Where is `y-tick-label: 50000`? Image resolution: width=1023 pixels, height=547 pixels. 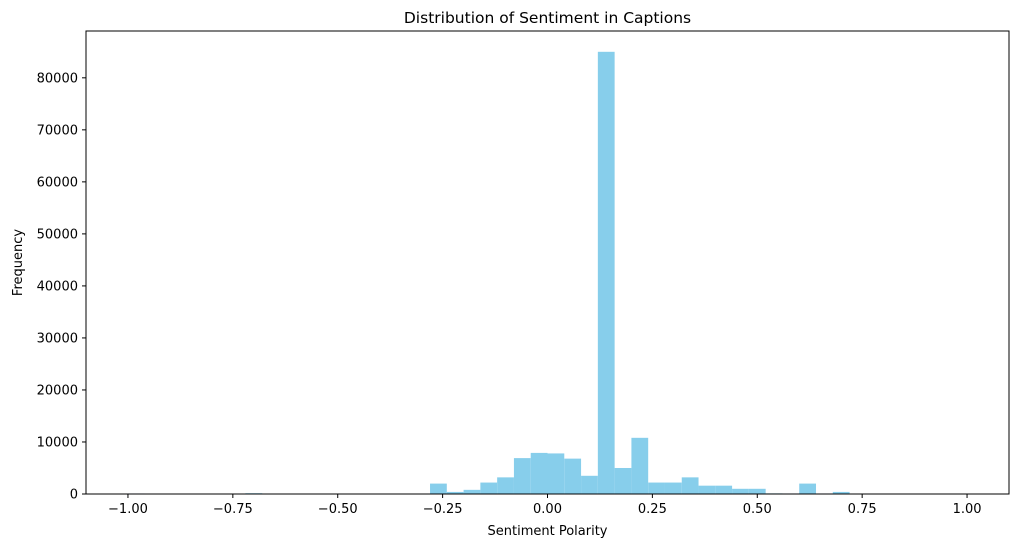
y-tick-label: 50000 is located at coordinates (57, 234).